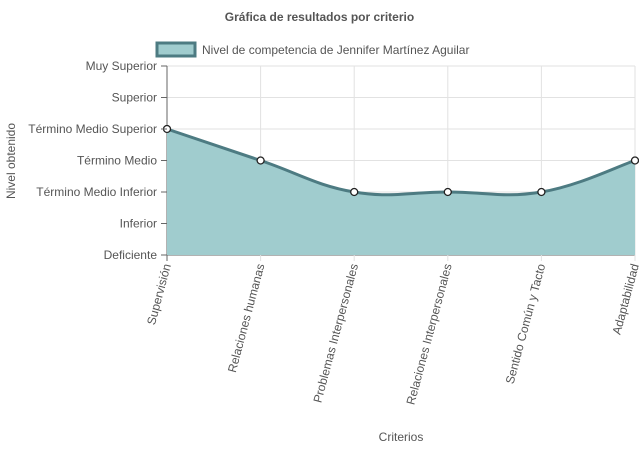 This screenshot has height=454, width=639. What do you see at coordinates (246, 318) in the screenshot?
I see `x-tick-label: Relaciones humanas` at bounding box center [246, 318].